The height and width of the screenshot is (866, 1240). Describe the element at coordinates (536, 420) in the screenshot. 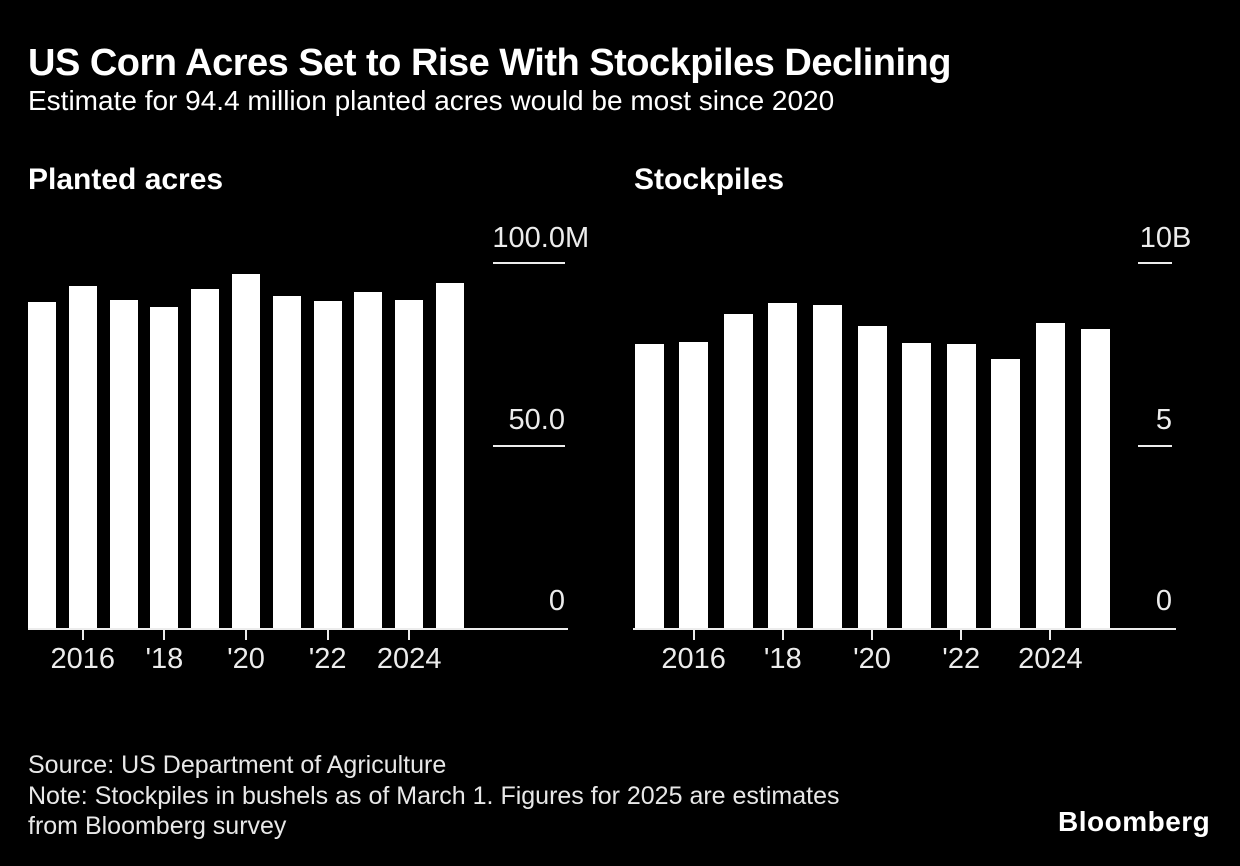

I see `y-tick-number: 50.0` at that location.